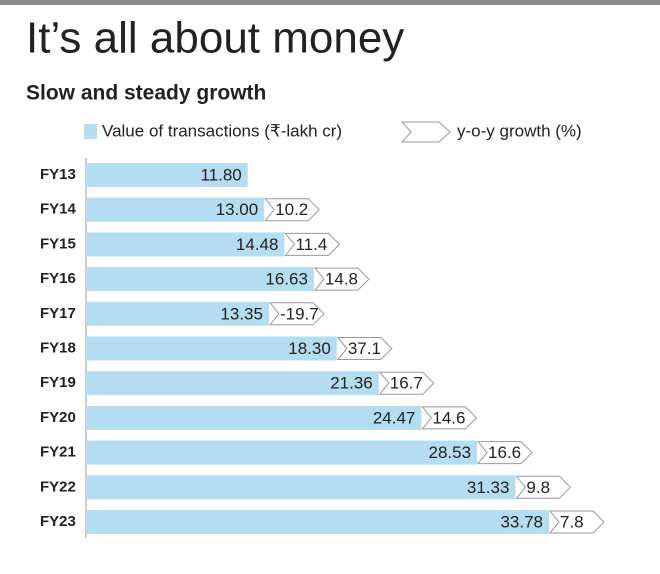 This screenshot has height=574, width=660. What do you see at coordinates (286, 279) in the screenshot?
I see `value-label: 16.63` at bounding box center [286, 279].